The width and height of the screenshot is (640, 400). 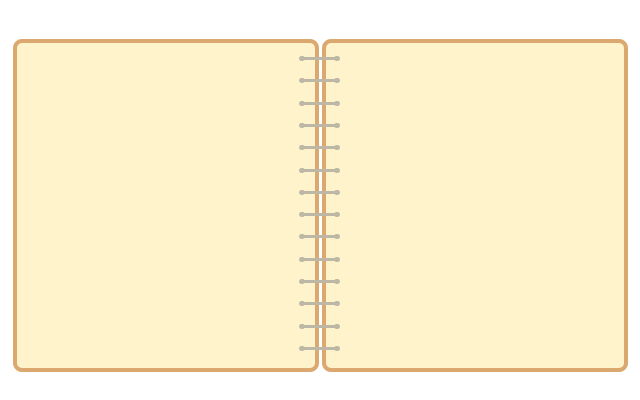 I want to click on spiral-binding-icon, so click(x=320, y=207).